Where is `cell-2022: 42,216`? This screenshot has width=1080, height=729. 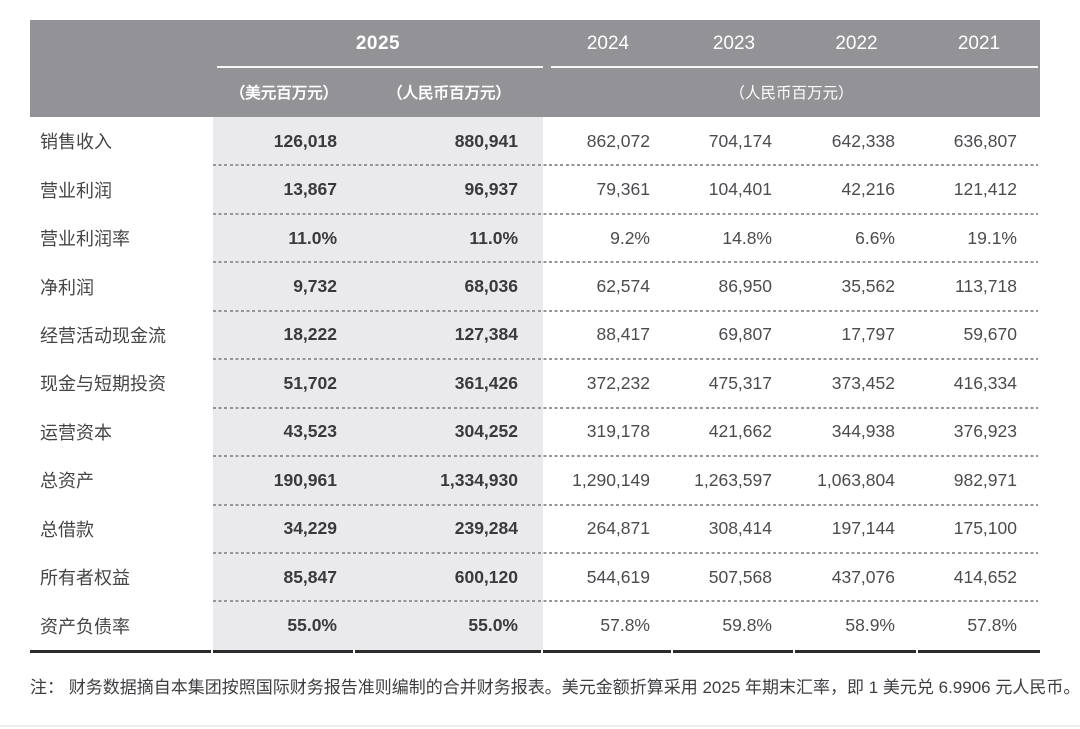 cell-2022: 42,216 is located at coordinates (868, 189).